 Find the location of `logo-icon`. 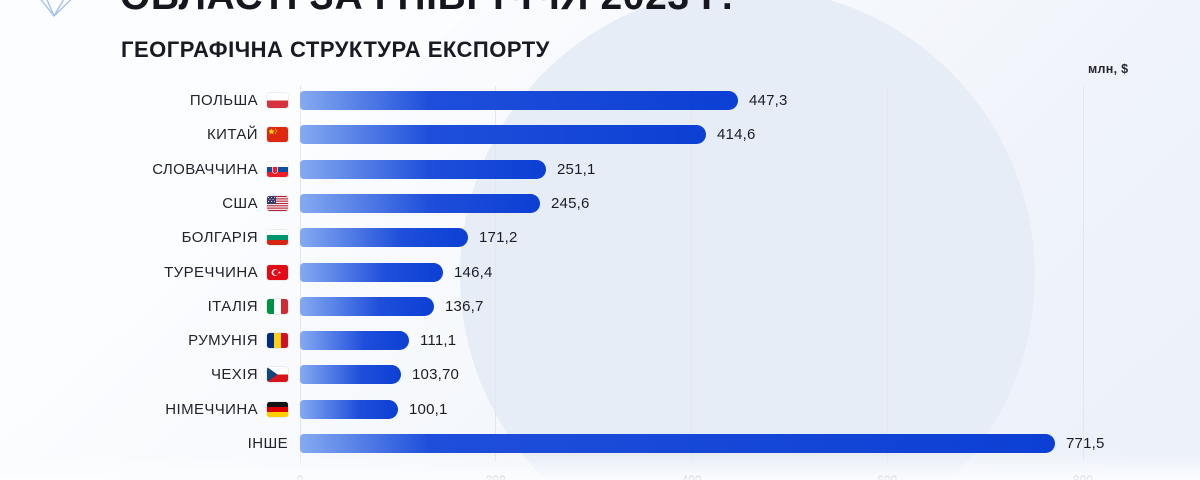

logo-icon is located at coordinates (56, 8).